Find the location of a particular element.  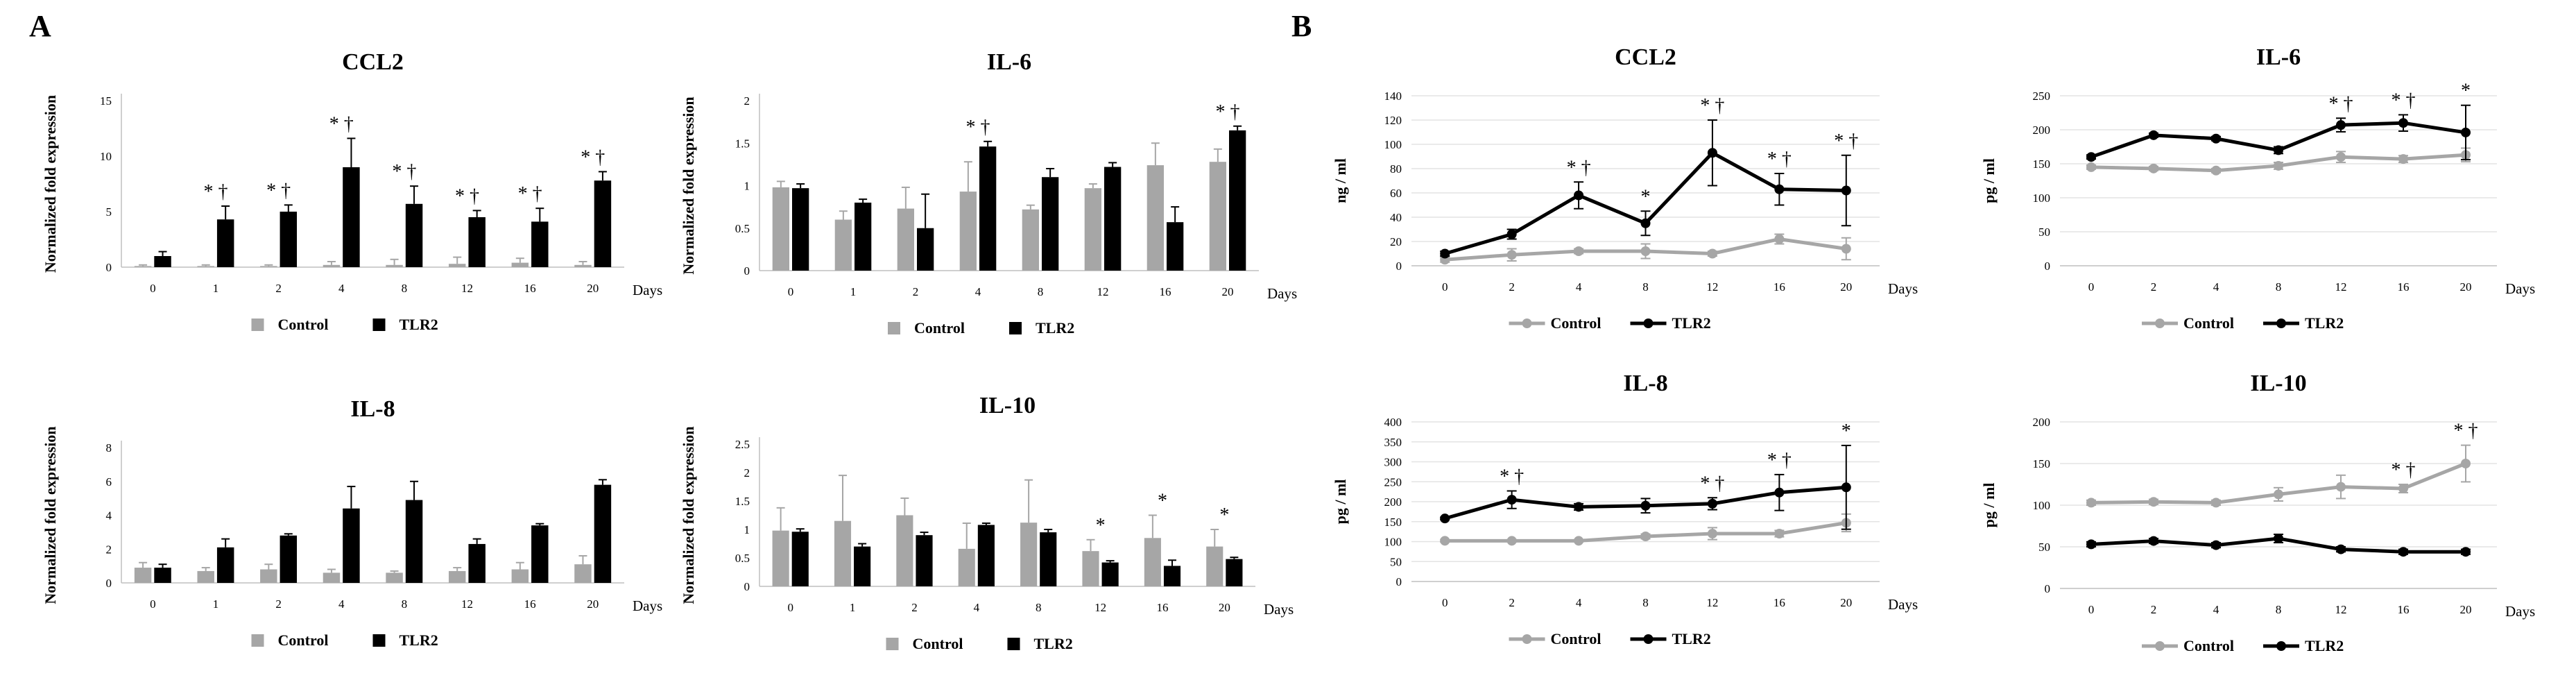

chart-title: IL-10 is located at coordinates (1007, 406).